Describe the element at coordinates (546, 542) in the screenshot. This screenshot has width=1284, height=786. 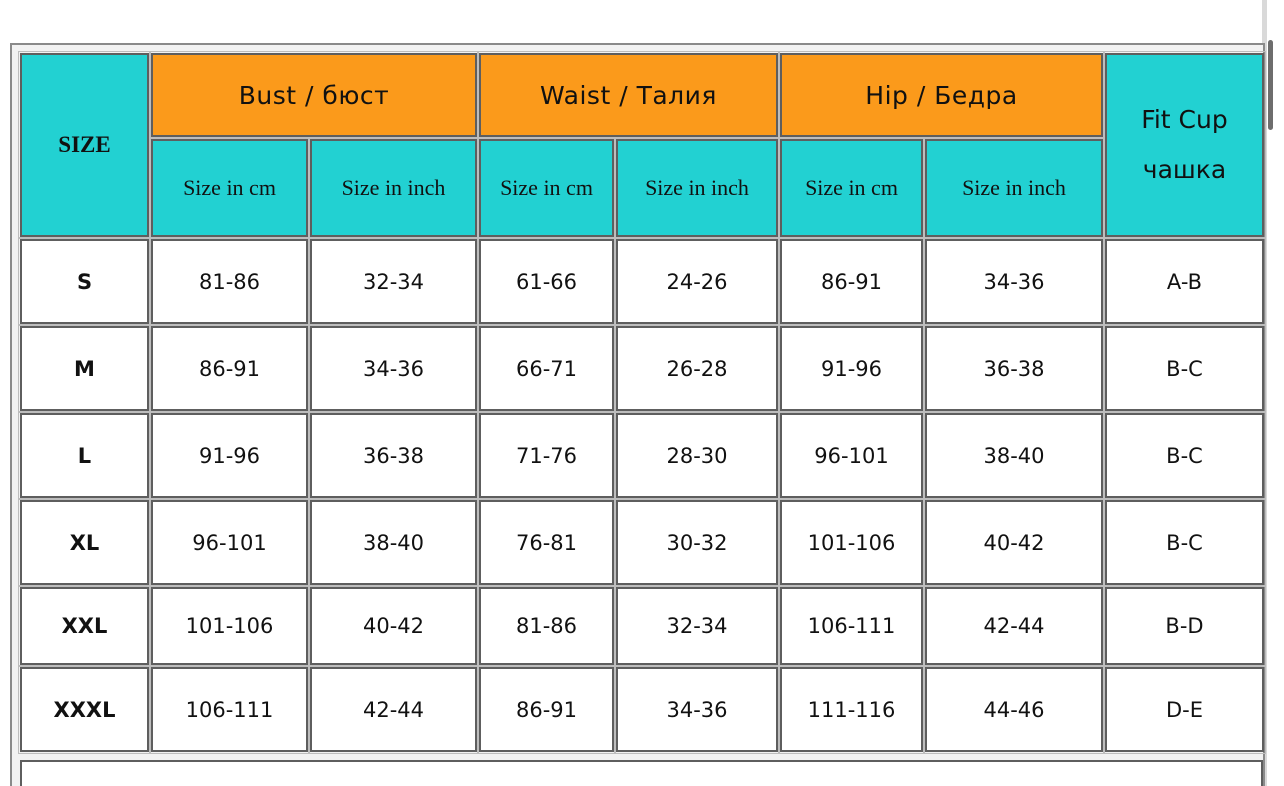
I see `waist-cm-value: 76-81` at that location.